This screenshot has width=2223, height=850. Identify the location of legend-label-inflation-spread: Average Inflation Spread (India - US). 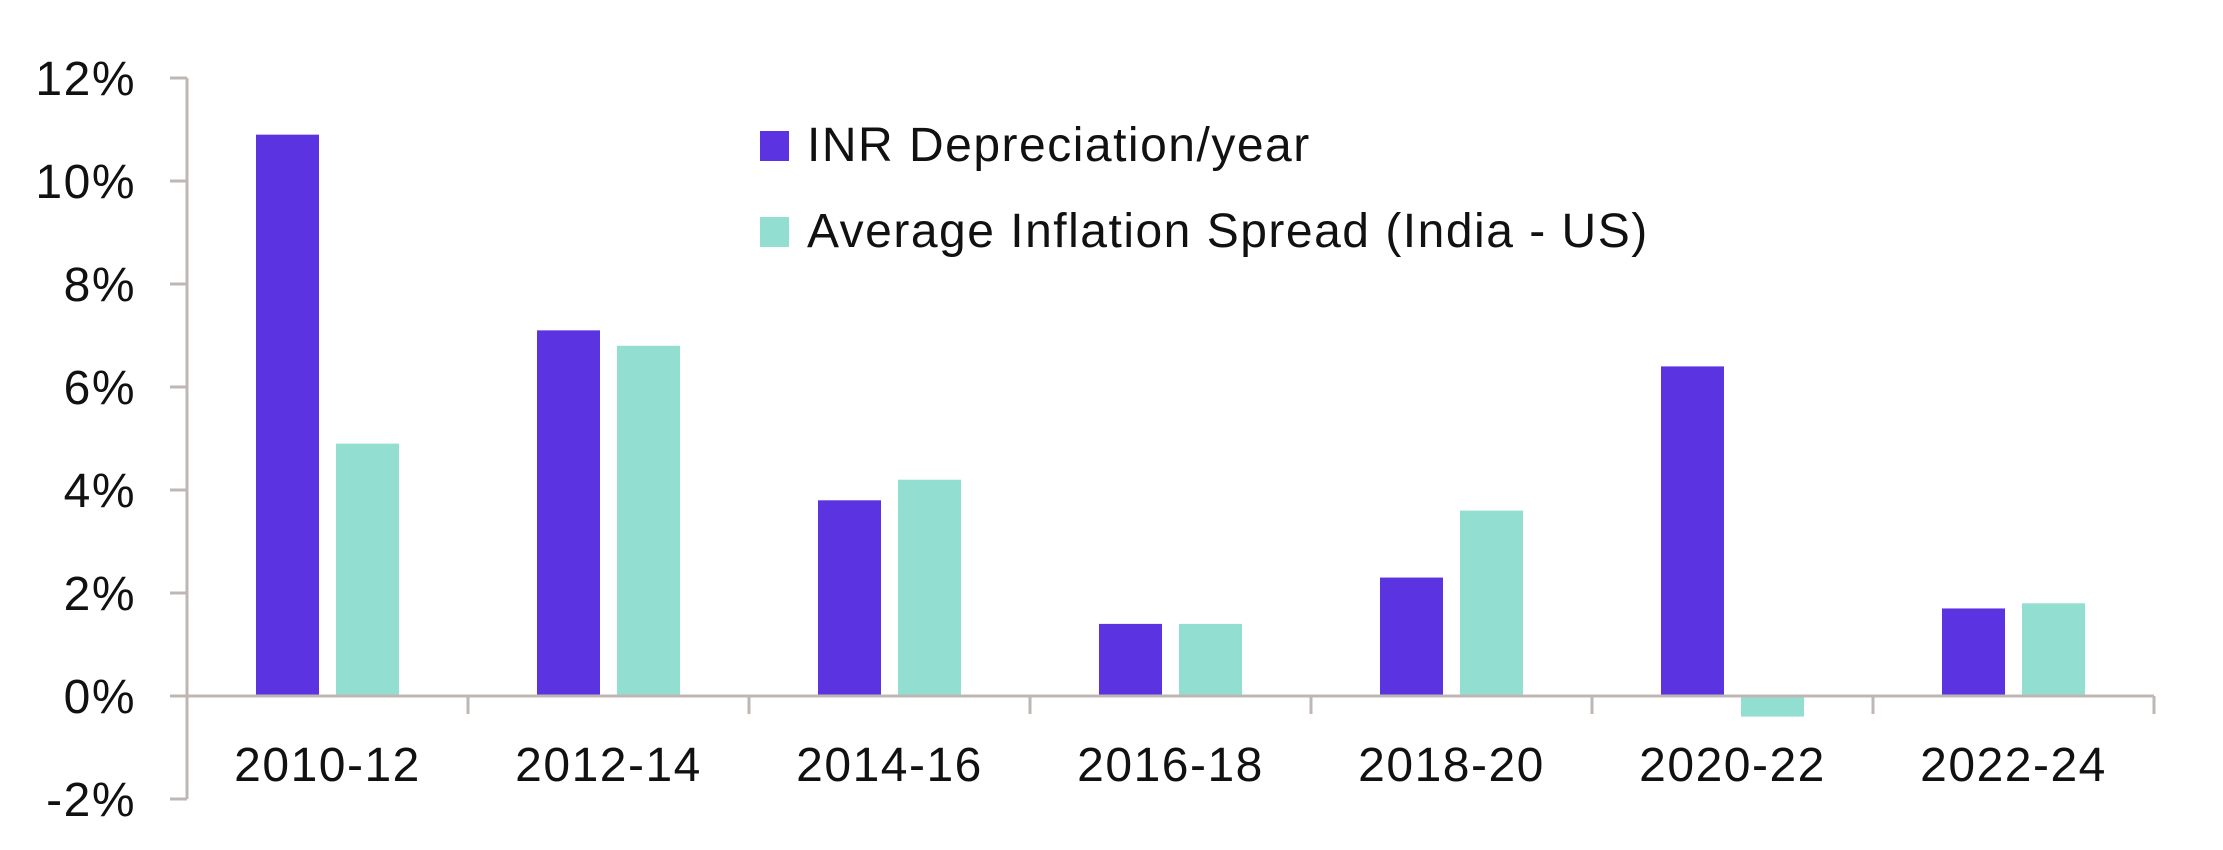
(1228, 231).